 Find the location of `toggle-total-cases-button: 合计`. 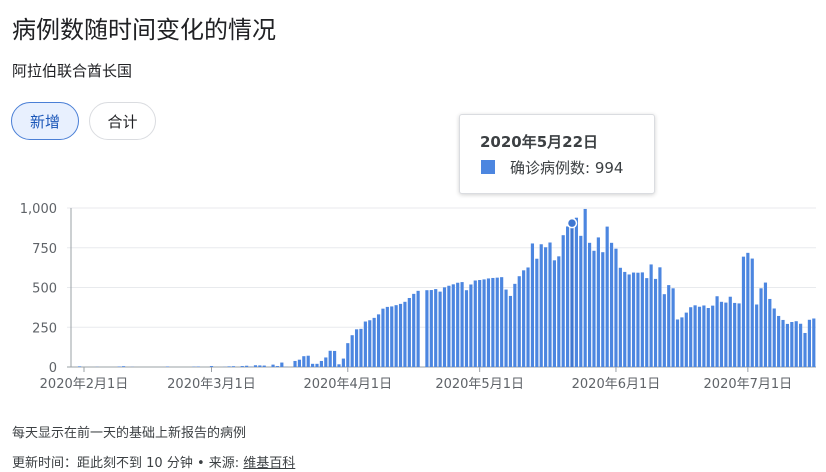

toggle-total-cases-button: 合计 is located at coordinates (122, 121).